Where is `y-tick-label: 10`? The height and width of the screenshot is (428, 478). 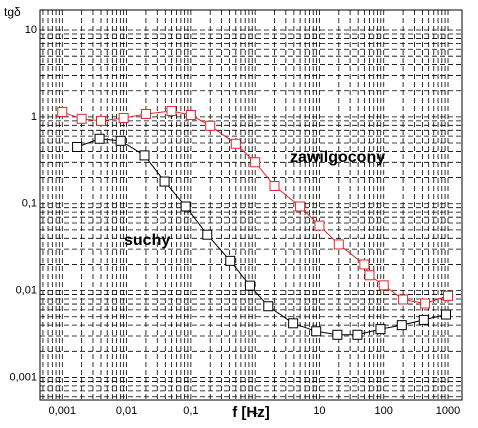 y-tick-label: 10 is located at coordinates (31, 30).